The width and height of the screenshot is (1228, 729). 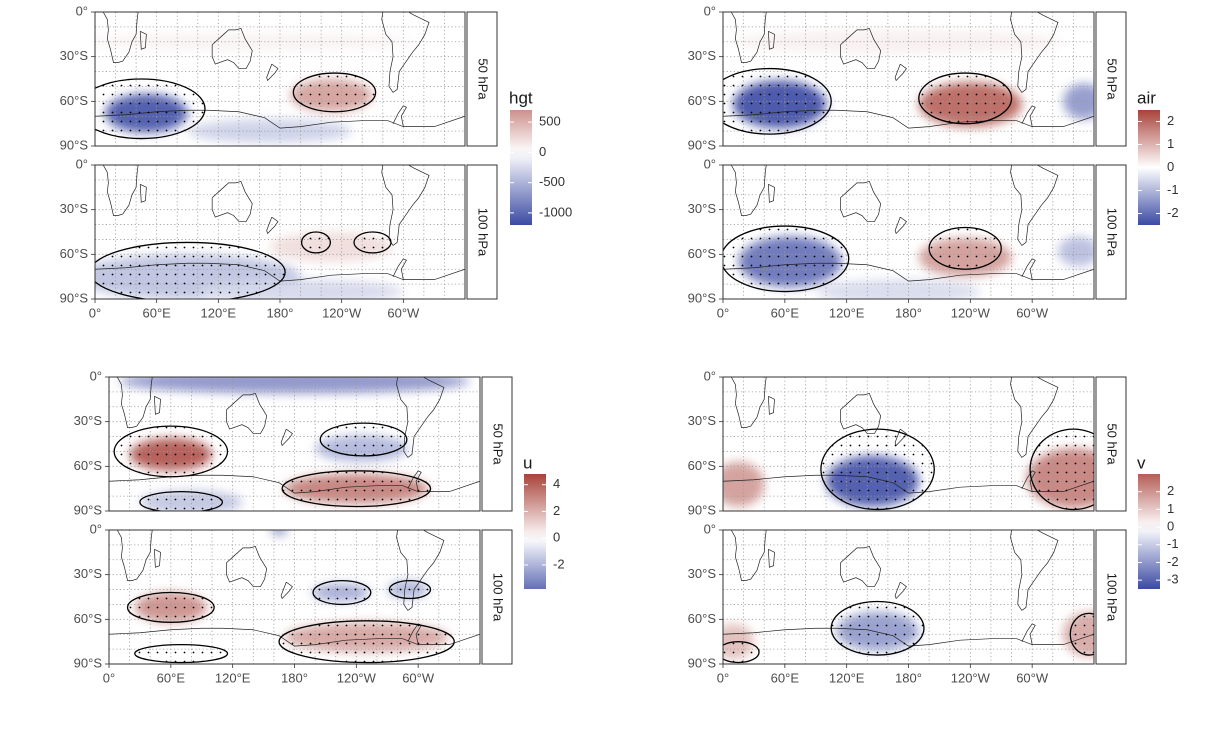 What do you see at coordinates (157, 558) in the screenshot?
I see `madagascar-outline` at bounding box center [157, 558].